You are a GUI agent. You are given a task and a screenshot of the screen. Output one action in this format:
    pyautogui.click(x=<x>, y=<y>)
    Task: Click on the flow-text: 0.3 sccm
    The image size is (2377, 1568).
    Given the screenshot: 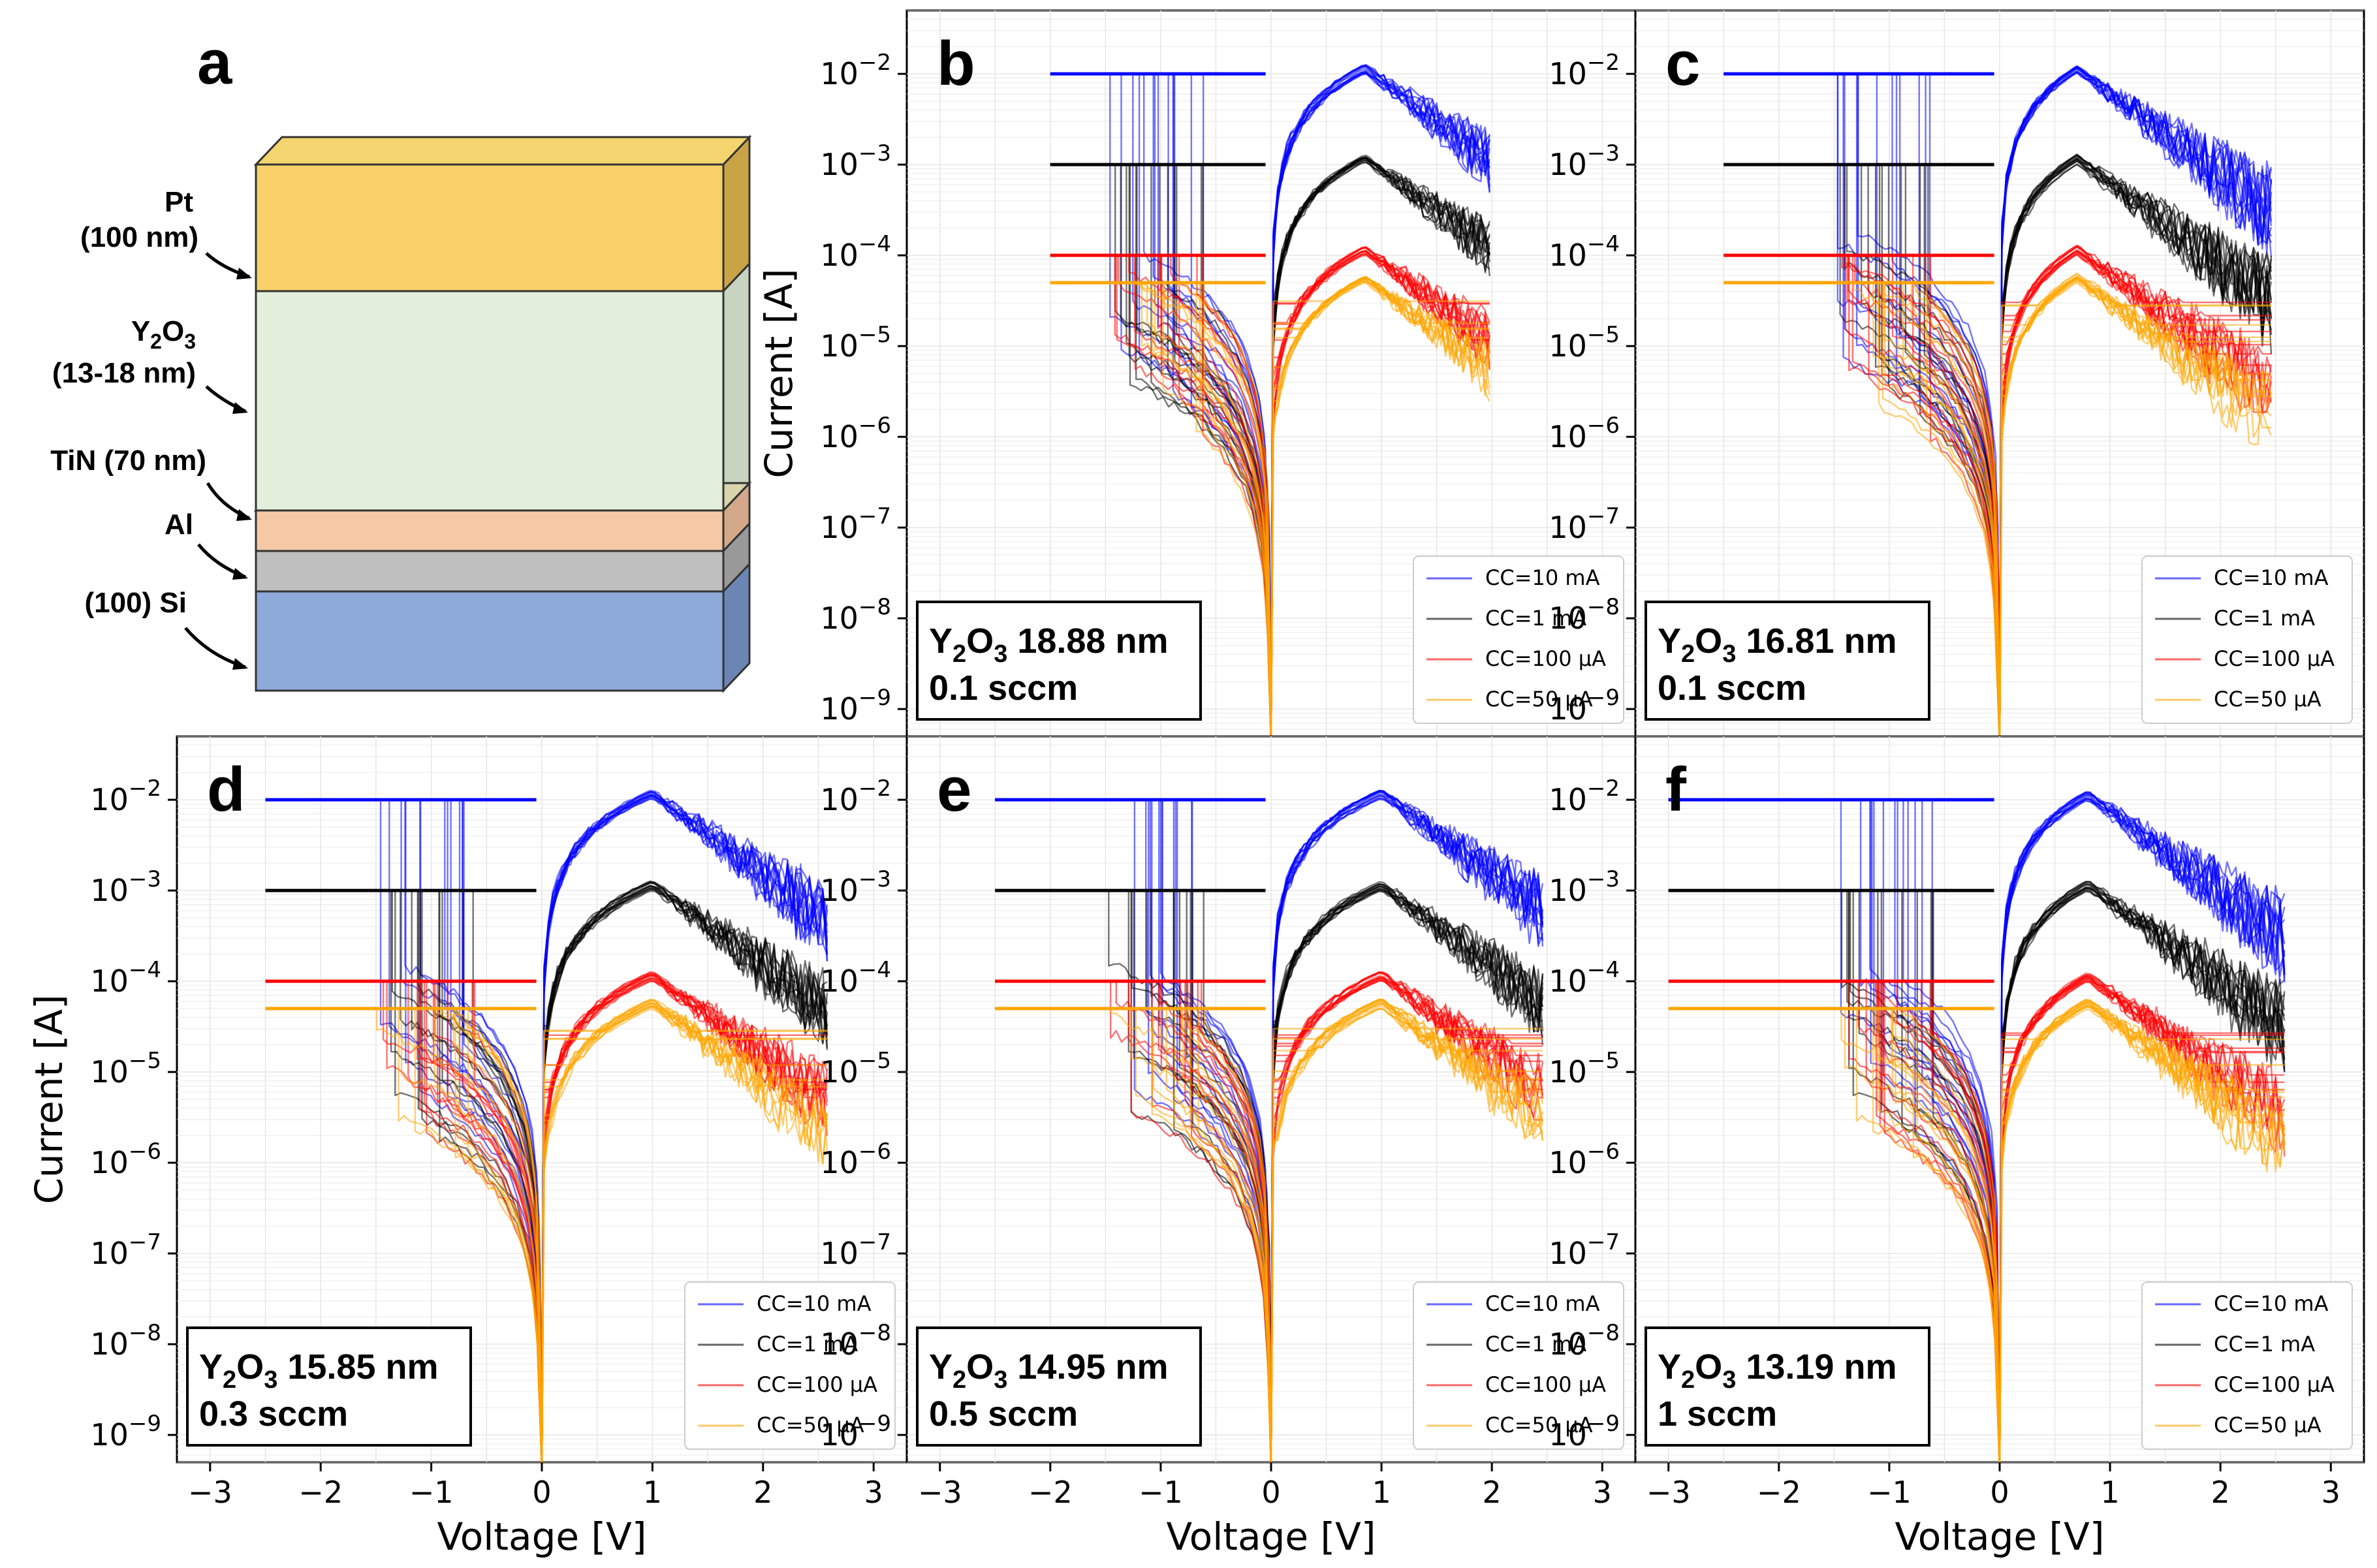 What is the action you would take?
    pyautogui.click(x=273, y=1414)
    